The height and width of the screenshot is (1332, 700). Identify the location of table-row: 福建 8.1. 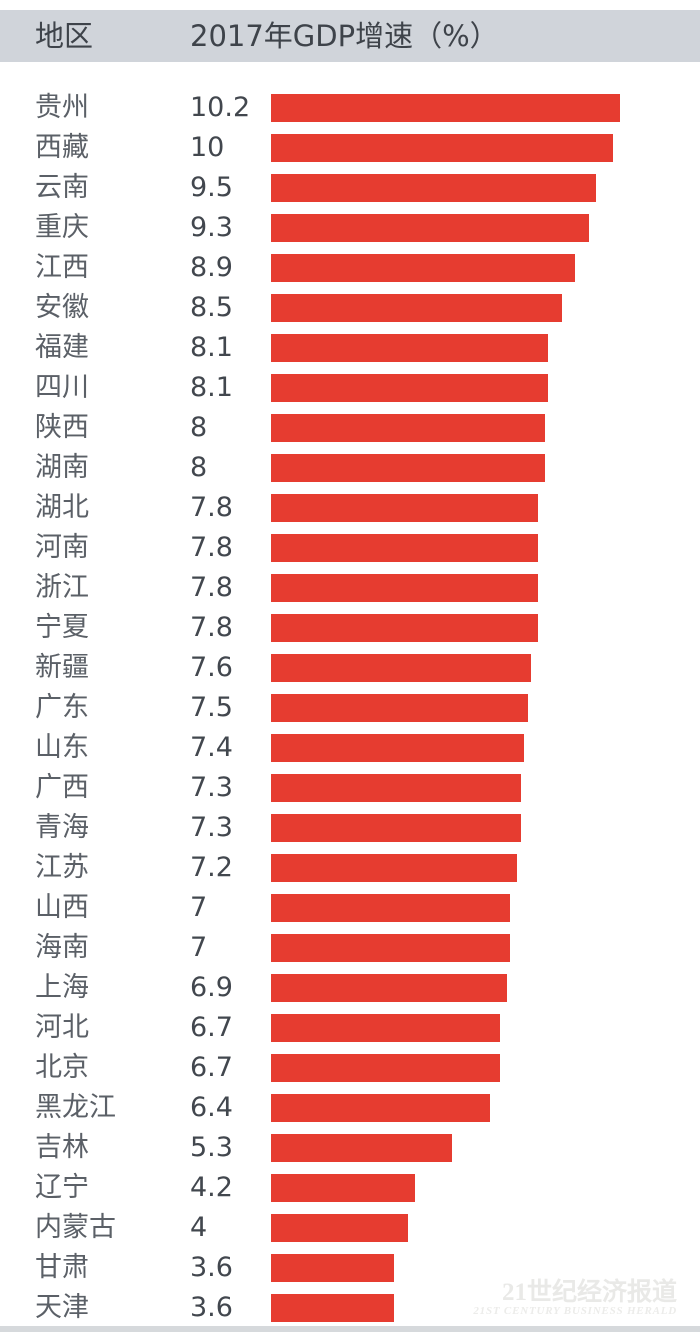
(350, 348).